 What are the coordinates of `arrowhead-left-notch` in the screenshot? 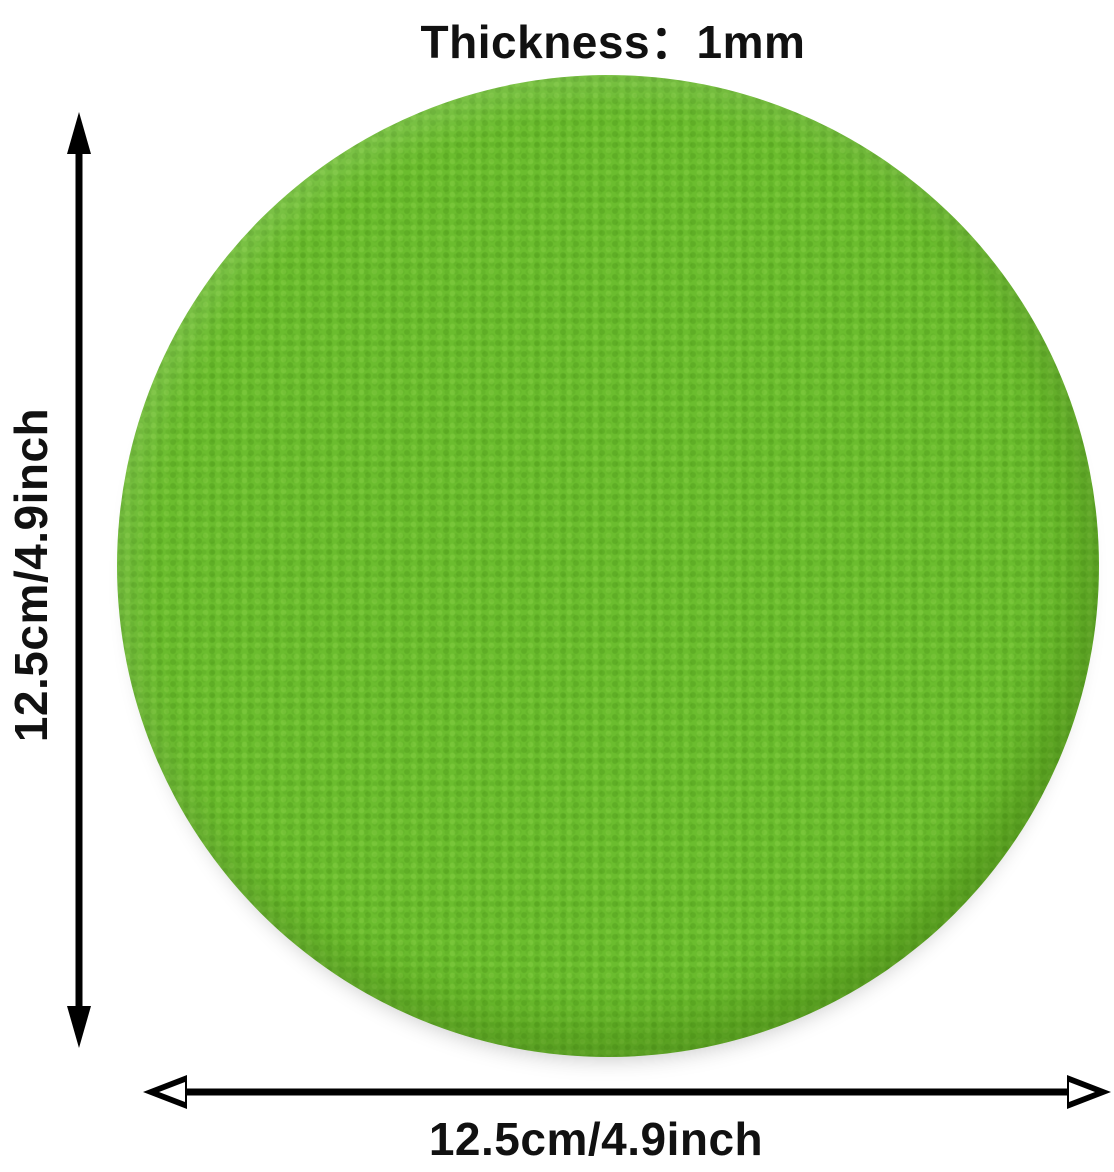 It's located at (172, 1092).